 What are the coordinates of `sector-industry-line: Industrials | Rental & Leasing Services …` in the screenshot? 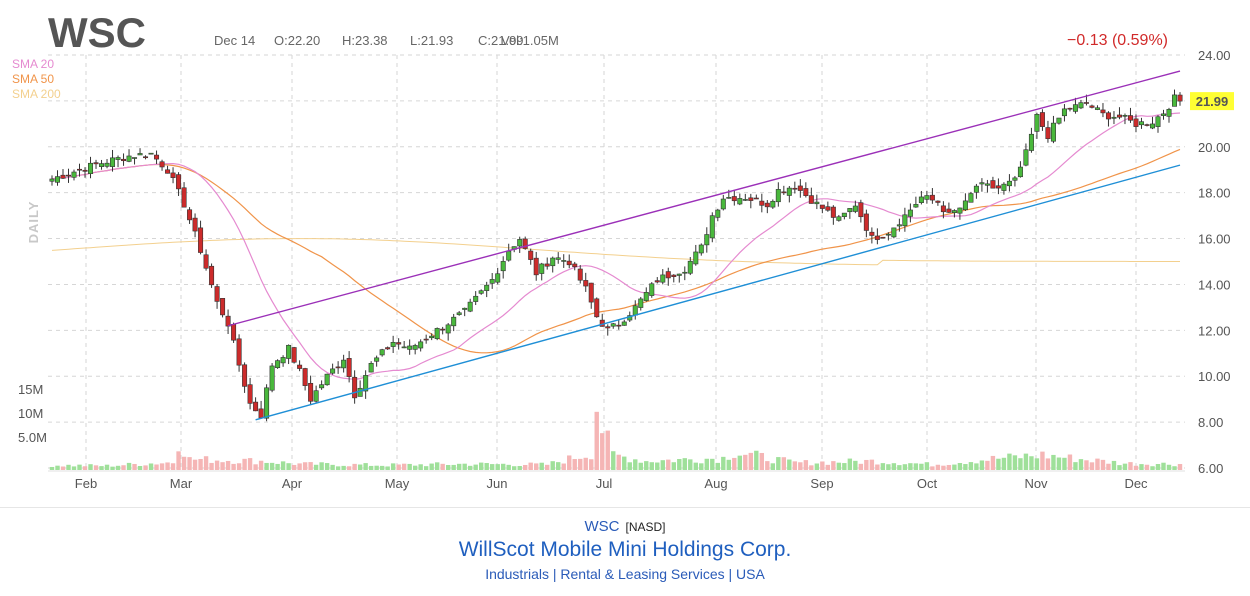 It's located at (625, 574).